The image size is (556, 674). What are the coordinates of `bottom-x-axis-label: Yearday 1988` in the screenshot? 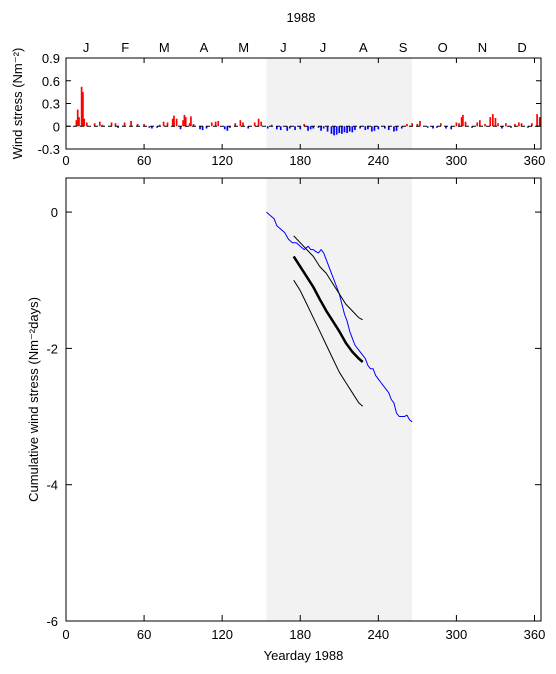 It's located at (304, 655).